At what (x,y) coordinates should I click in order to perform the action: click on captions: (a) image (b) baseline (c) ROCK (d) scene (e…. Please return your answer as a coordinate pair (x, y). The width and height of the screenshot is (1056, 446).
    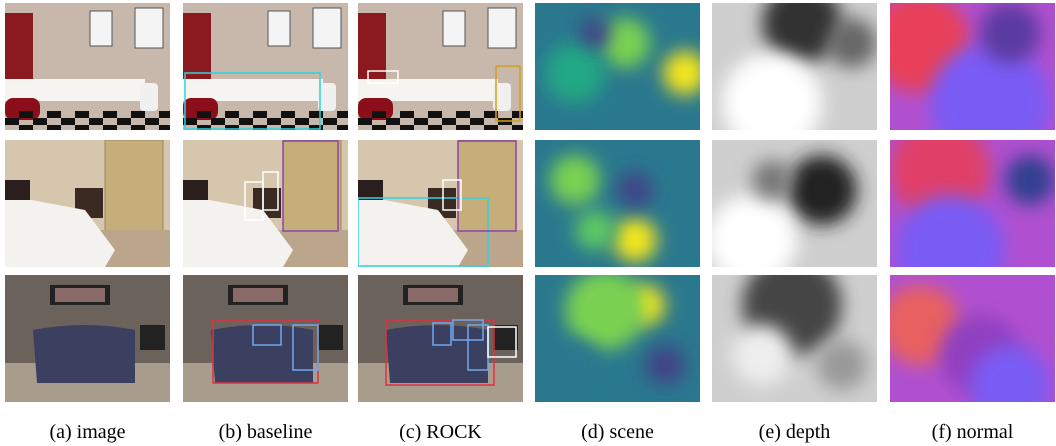
    Looking at the image, I should click on (531, 432).